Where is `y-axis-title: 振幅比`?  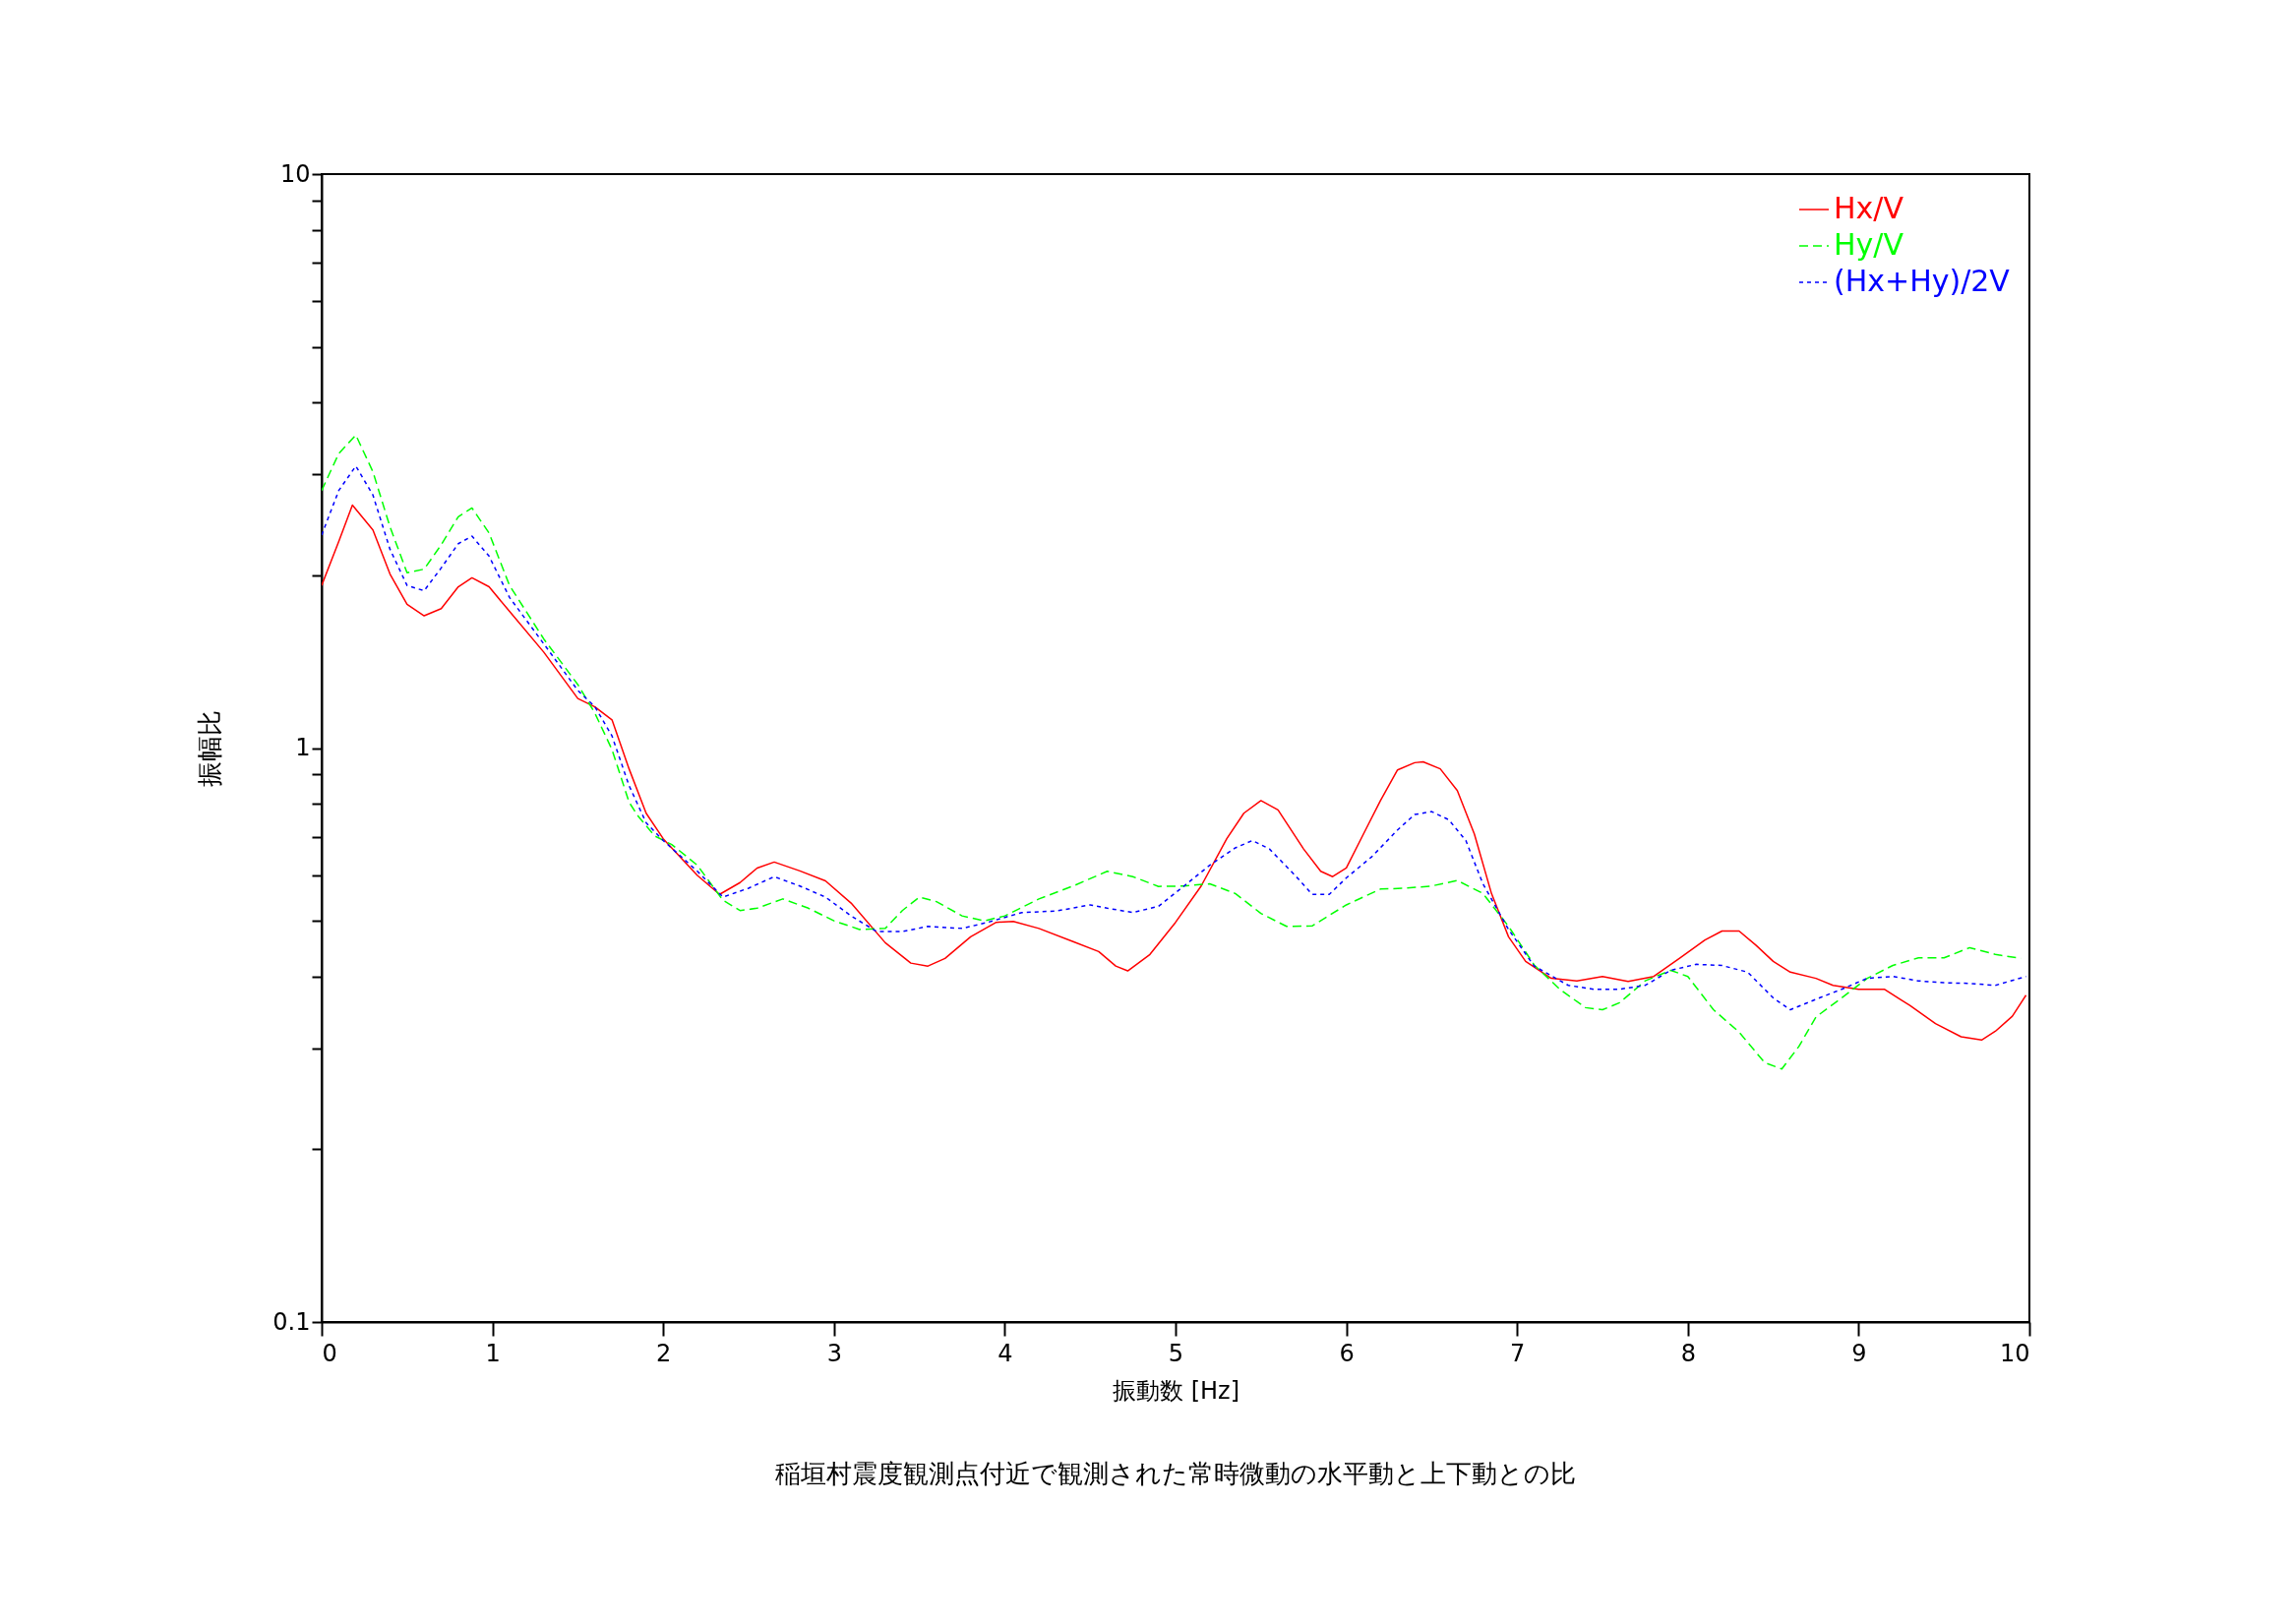
y-axis-title: 振幅比 is located at coordinates (210, 748).